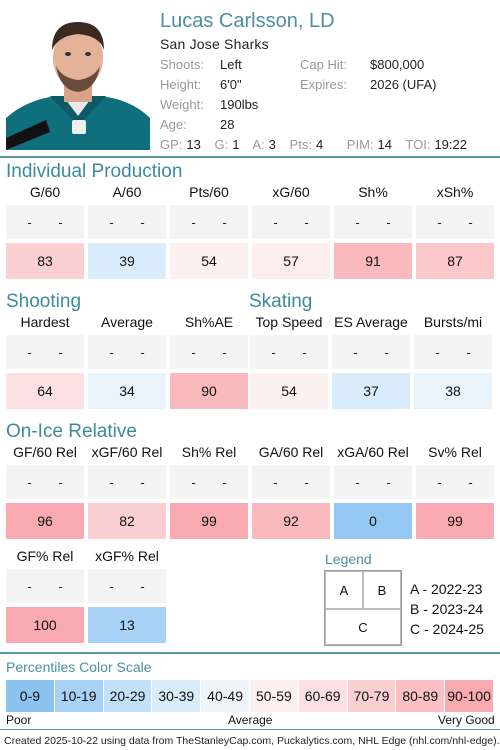 The image size is (500, 750). Describe the element at coordinates (450, 144) in the screenshot. I see `toi-value: 19:22` at that location.